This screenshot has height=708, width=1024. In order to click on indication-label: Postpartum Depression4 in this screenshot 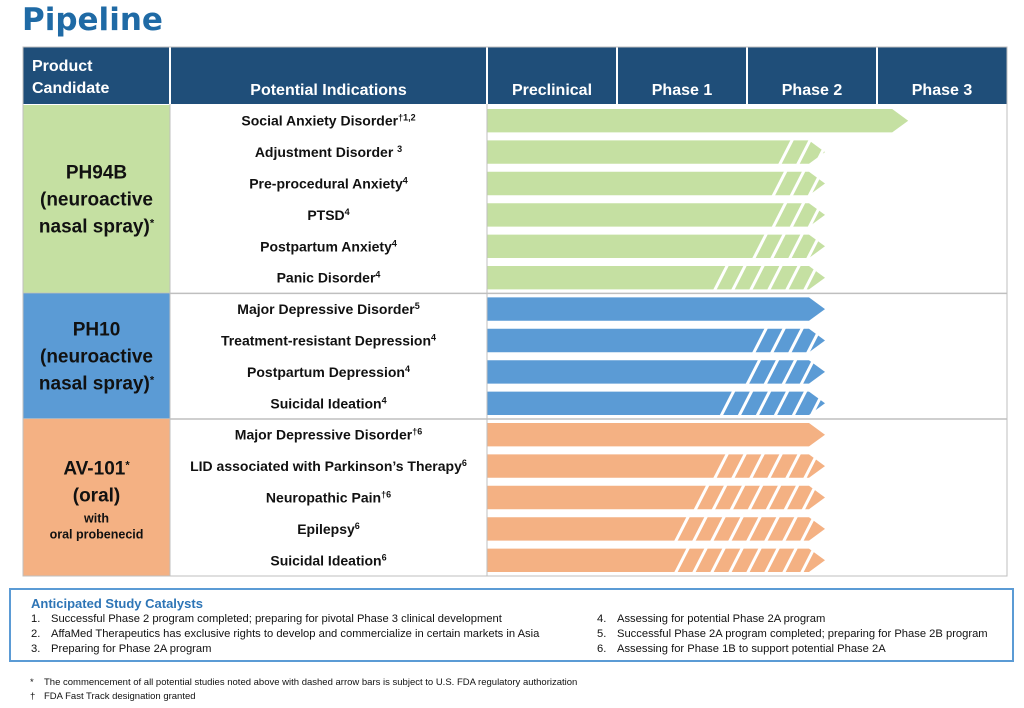, I will do `click(328, 372)`.